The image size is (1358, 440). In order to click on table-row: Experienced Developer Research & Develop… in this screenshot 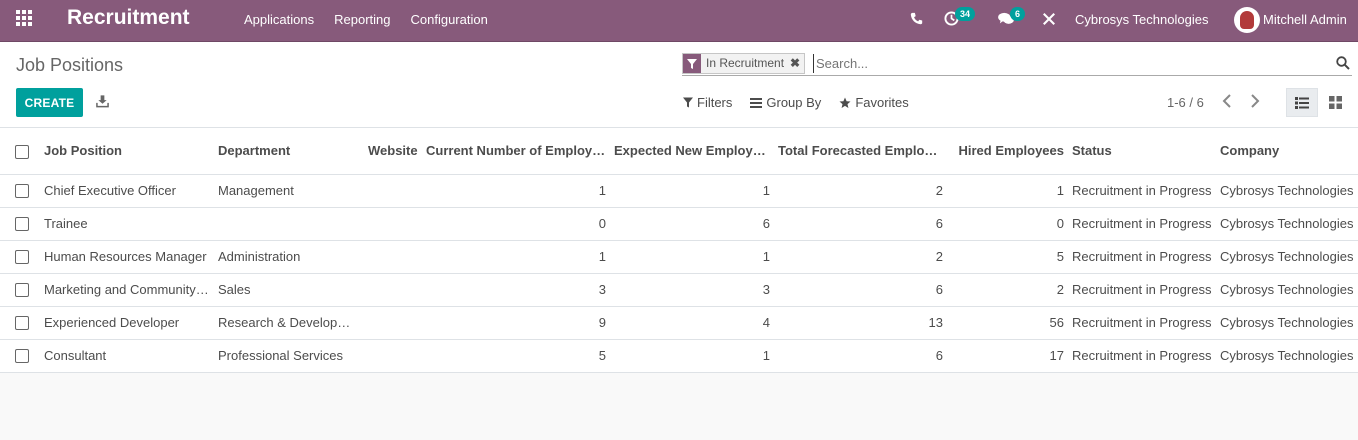, I will do `click(679, 322)`.